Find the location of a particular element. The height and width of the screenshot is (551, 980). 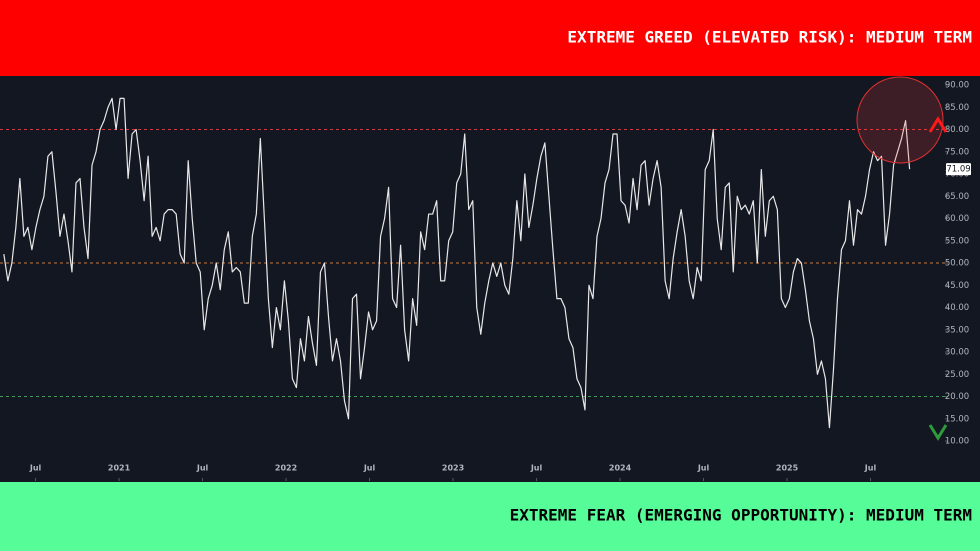

x-tick-label: 2023 is located at coordinates (453, 468).